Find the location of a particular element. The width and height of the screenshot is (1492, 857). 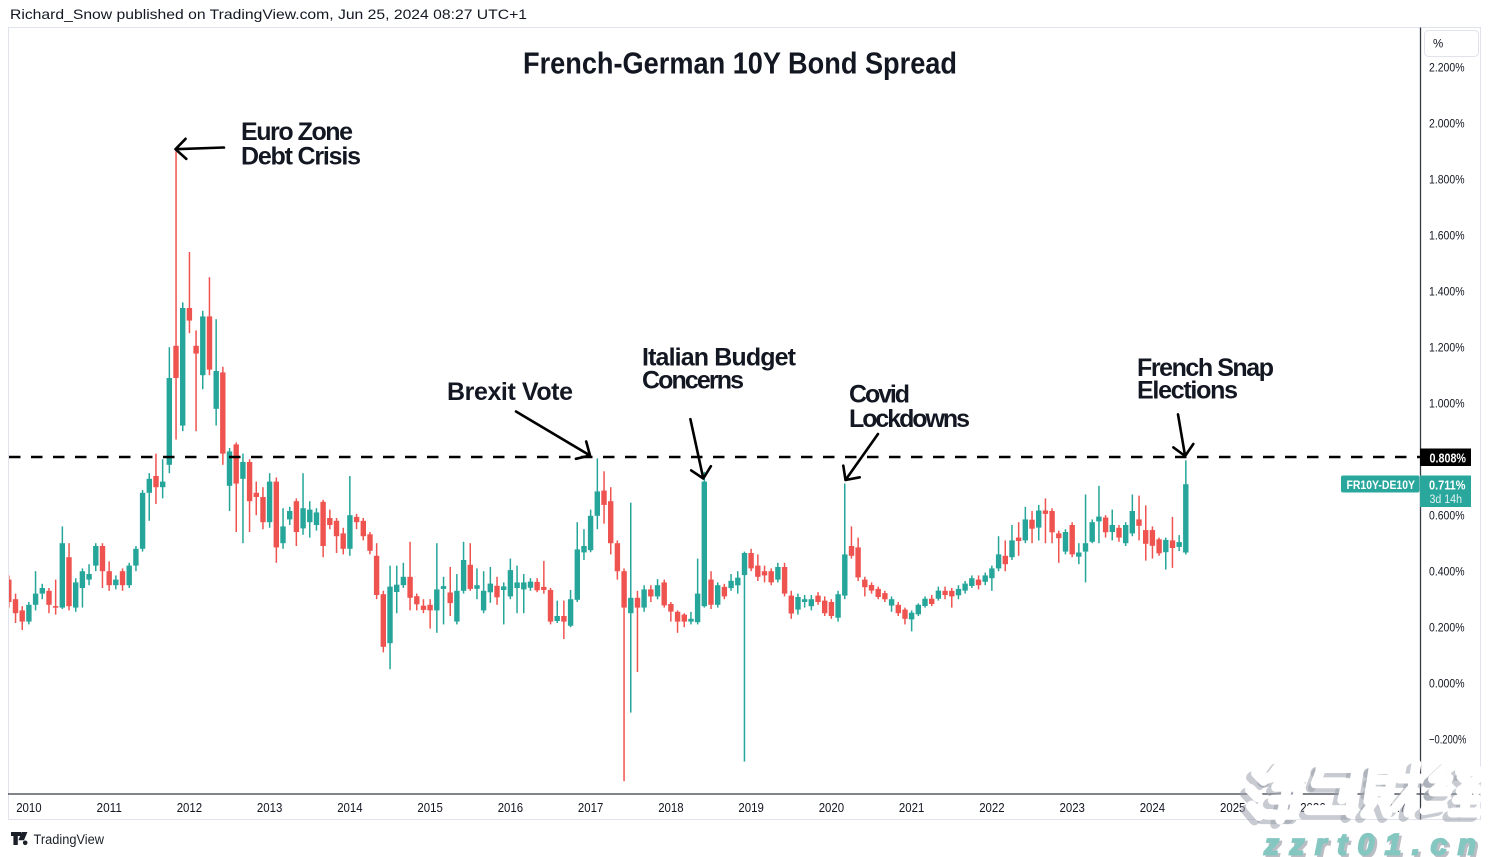

svg-text: French Snap is located at coordinates (1205, 368).